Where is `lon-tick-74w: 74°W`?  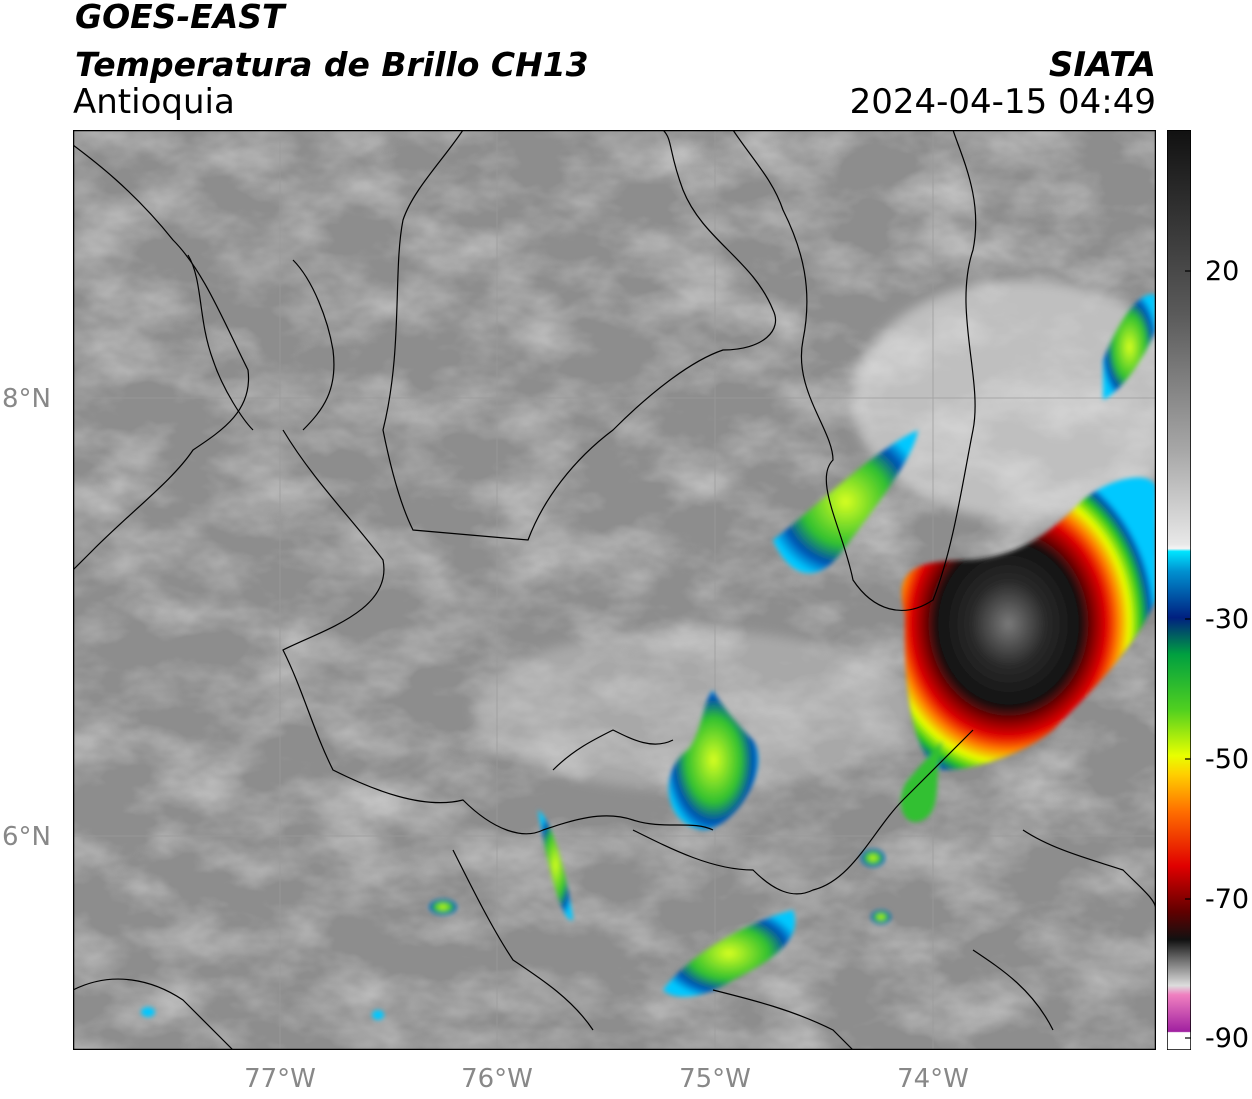
lon-tick-74w: 74°W is located at coordinates (933, 1079).